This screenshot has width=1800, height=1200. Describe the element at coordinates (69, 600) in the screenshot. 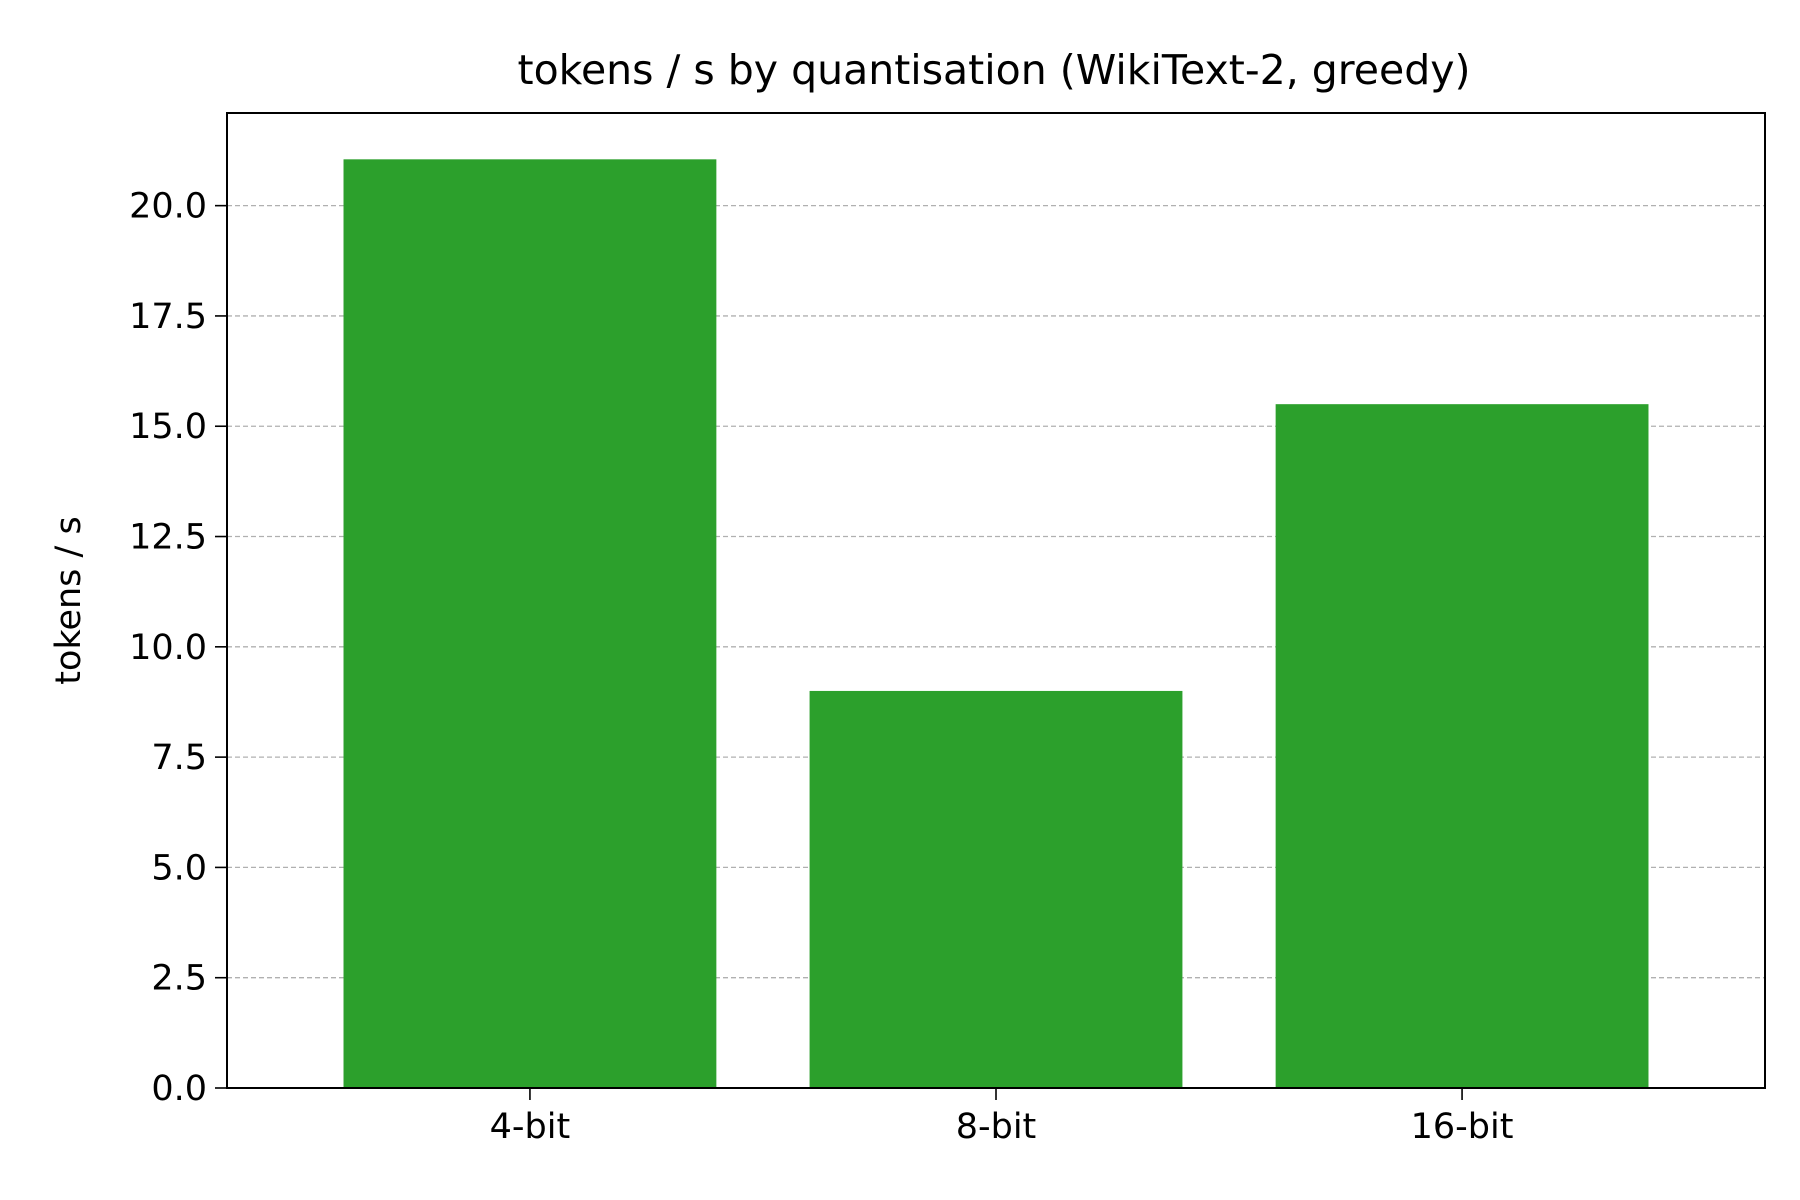

I see `y-axis-label: tokens / s` at that location.